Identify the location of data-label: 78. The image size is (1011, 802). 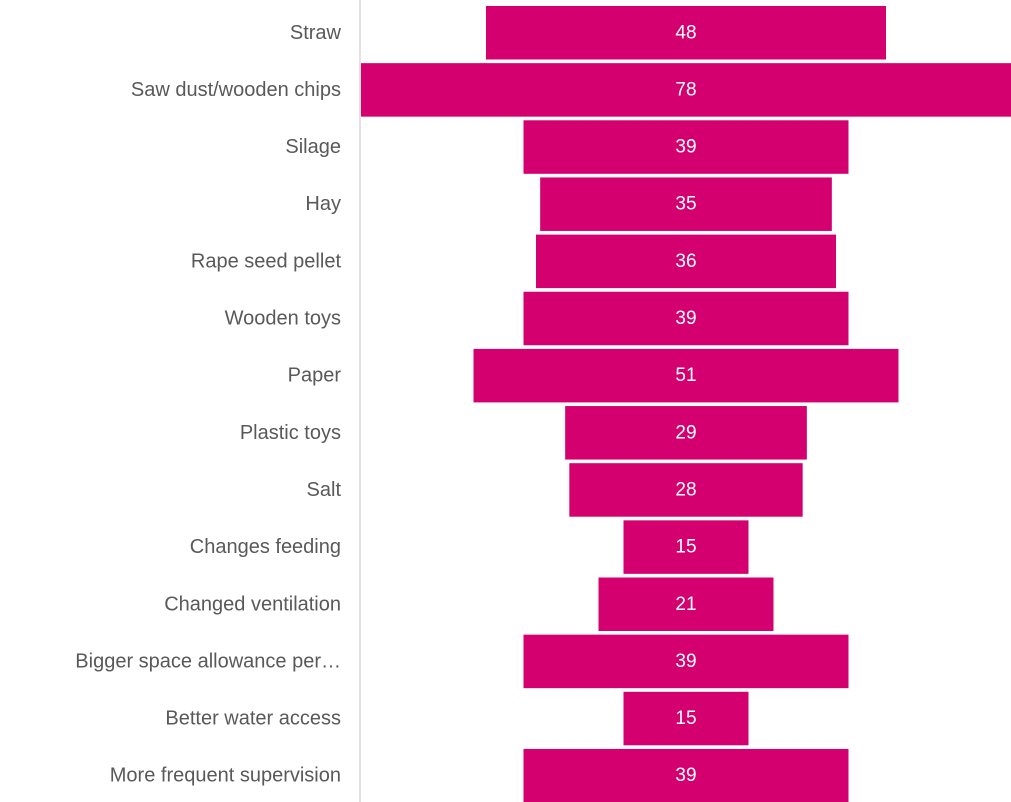
(685, 89).